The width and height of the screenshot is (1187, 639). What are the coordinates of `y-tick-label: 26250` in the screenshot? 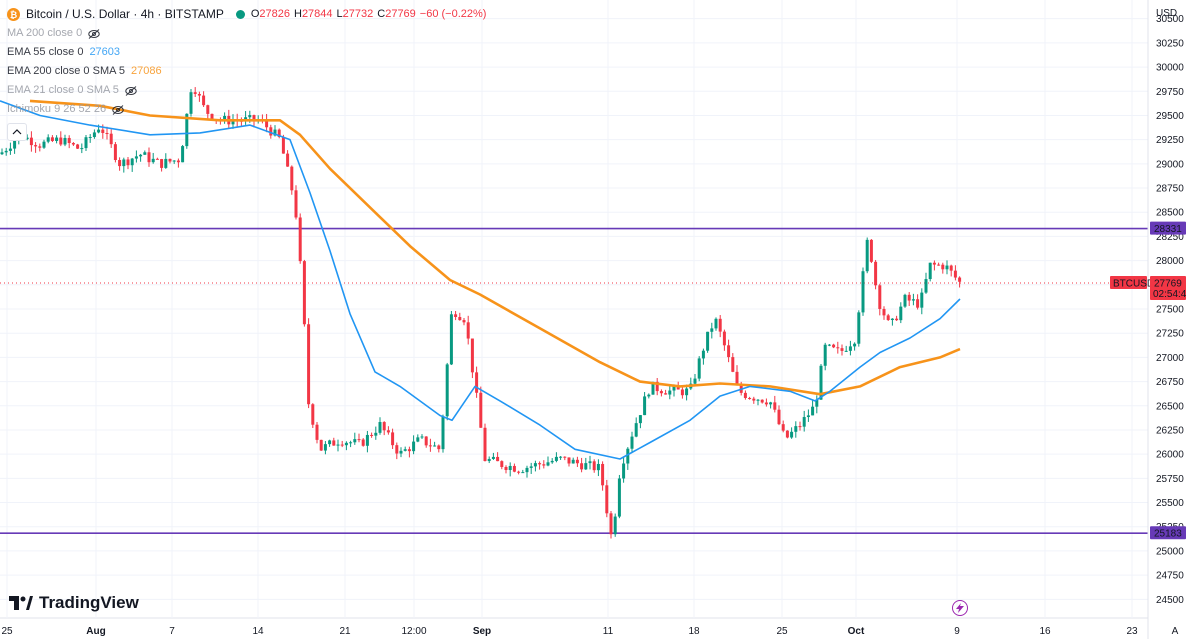 It's located at (1170, 430).